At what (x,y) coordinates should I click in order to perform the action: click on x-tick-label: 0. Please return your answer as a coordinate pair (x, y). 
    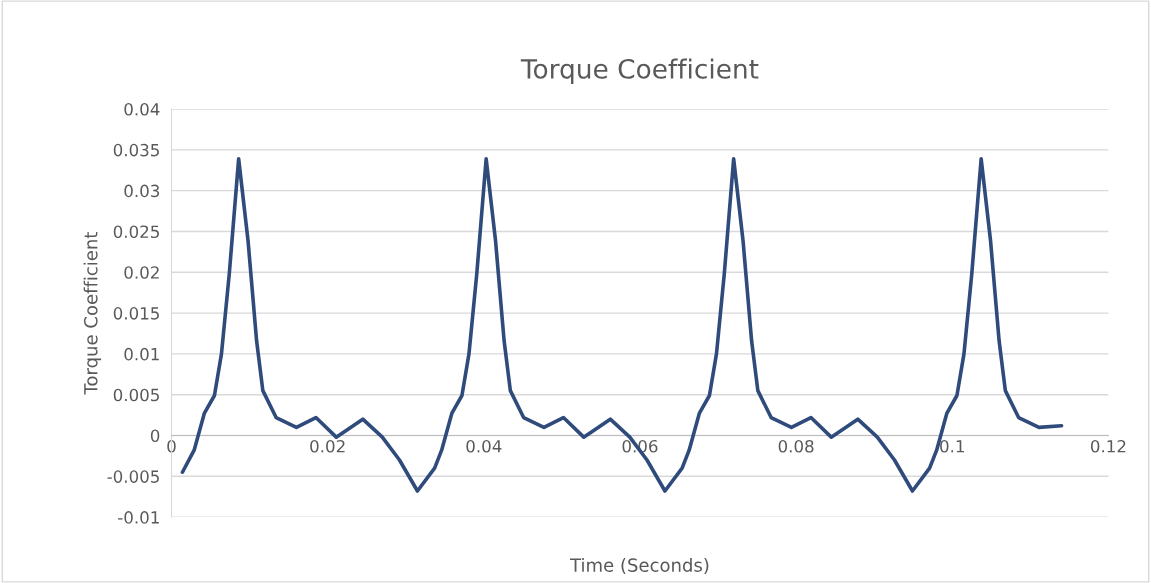
    Looking at the image, I should click on (171, 446).